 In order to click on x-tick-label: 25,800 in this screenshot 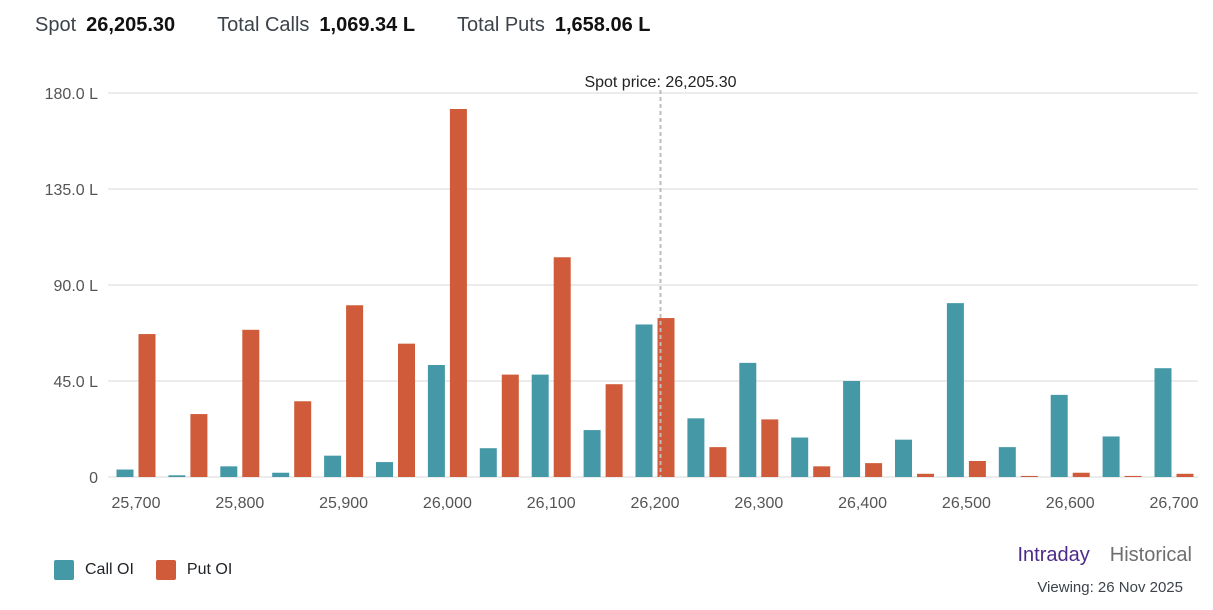, I will do `click(239, 503)`.